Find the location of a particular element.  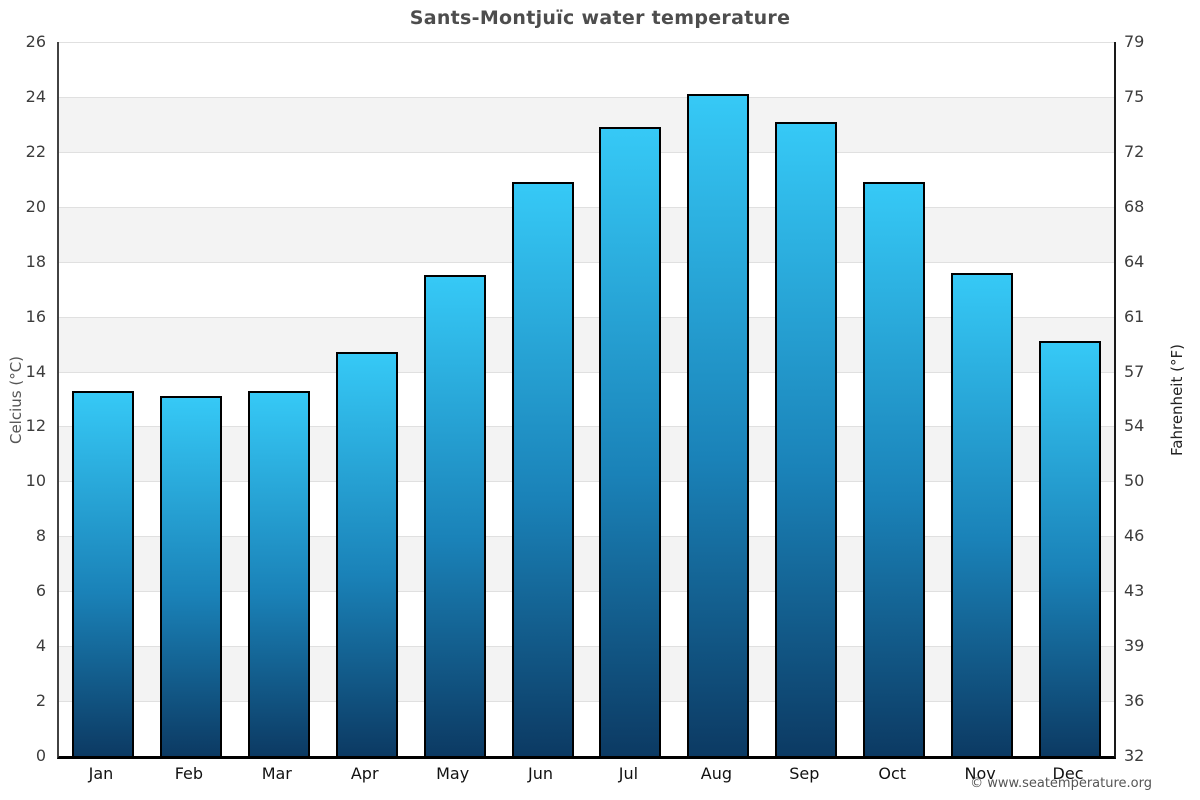

bar-may is located at coordinates (454, 515).